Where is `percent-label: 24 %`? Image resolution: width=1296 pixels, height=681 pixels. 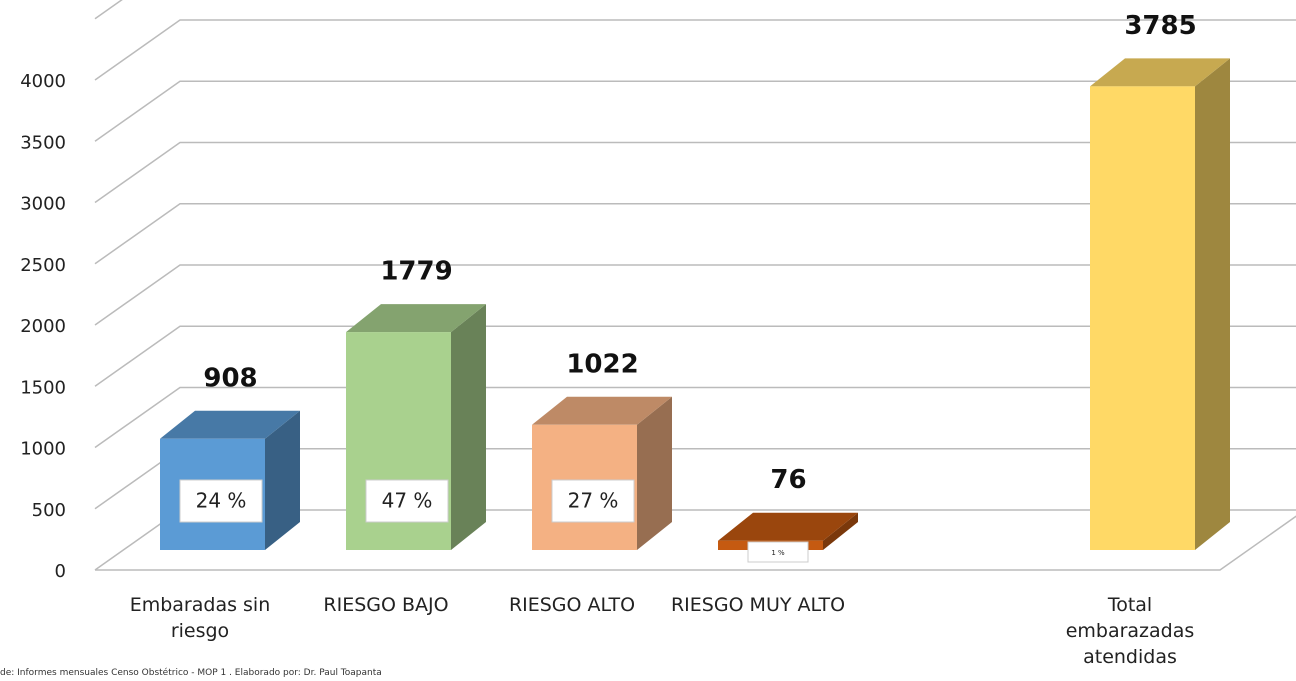 percent-label: 24 % is located at coordinates (221, 501).